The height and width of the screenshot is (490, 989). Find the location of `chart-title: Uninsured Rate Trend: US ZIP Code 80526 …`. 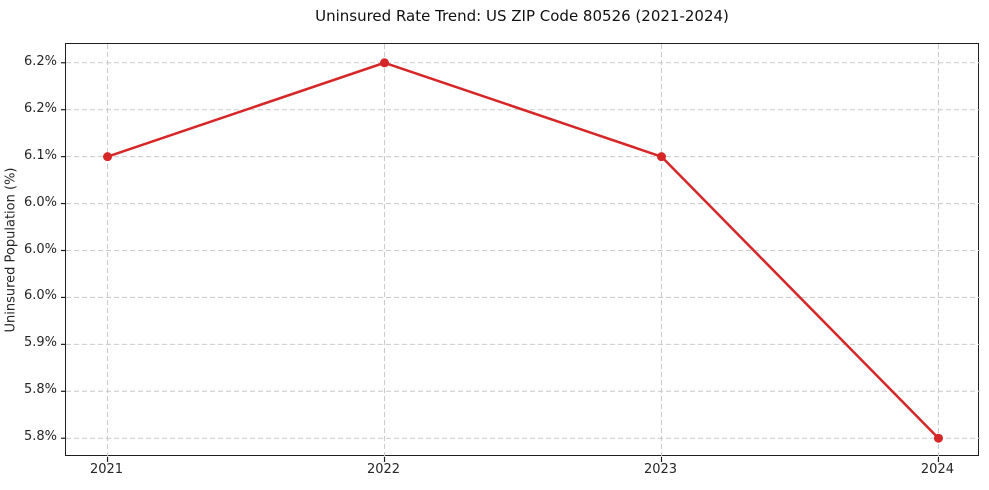

chart-title: Uninsured Rate Trend: US ZIP Code 80526 … is located at coordinates (522, 16).